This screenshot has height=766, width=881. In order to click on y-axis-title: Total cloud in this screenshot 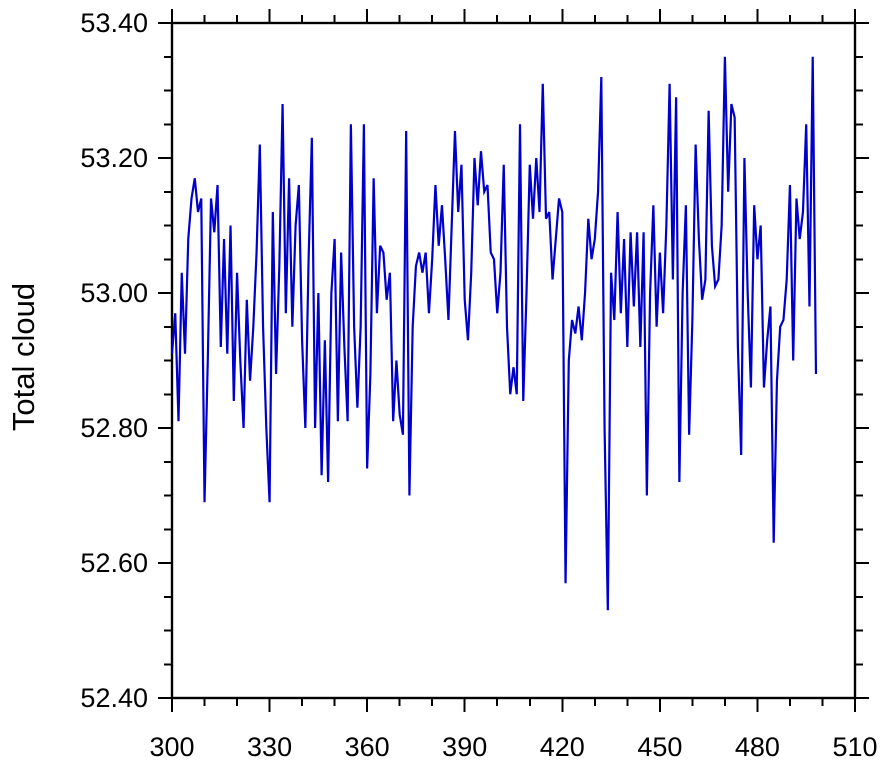, I will do `click(23, 357)`.